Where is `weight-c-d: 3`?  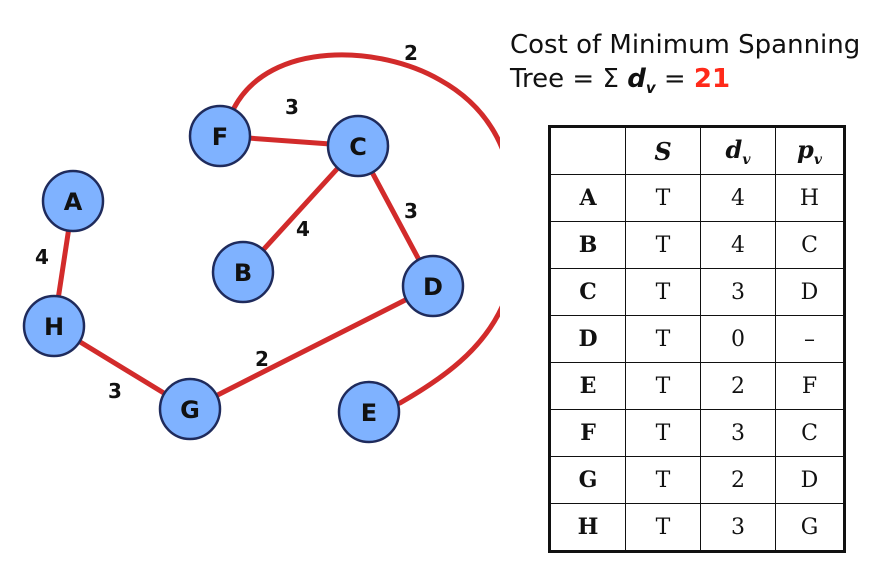 weight-c-d: 3 is located at coordinates (411, 211).